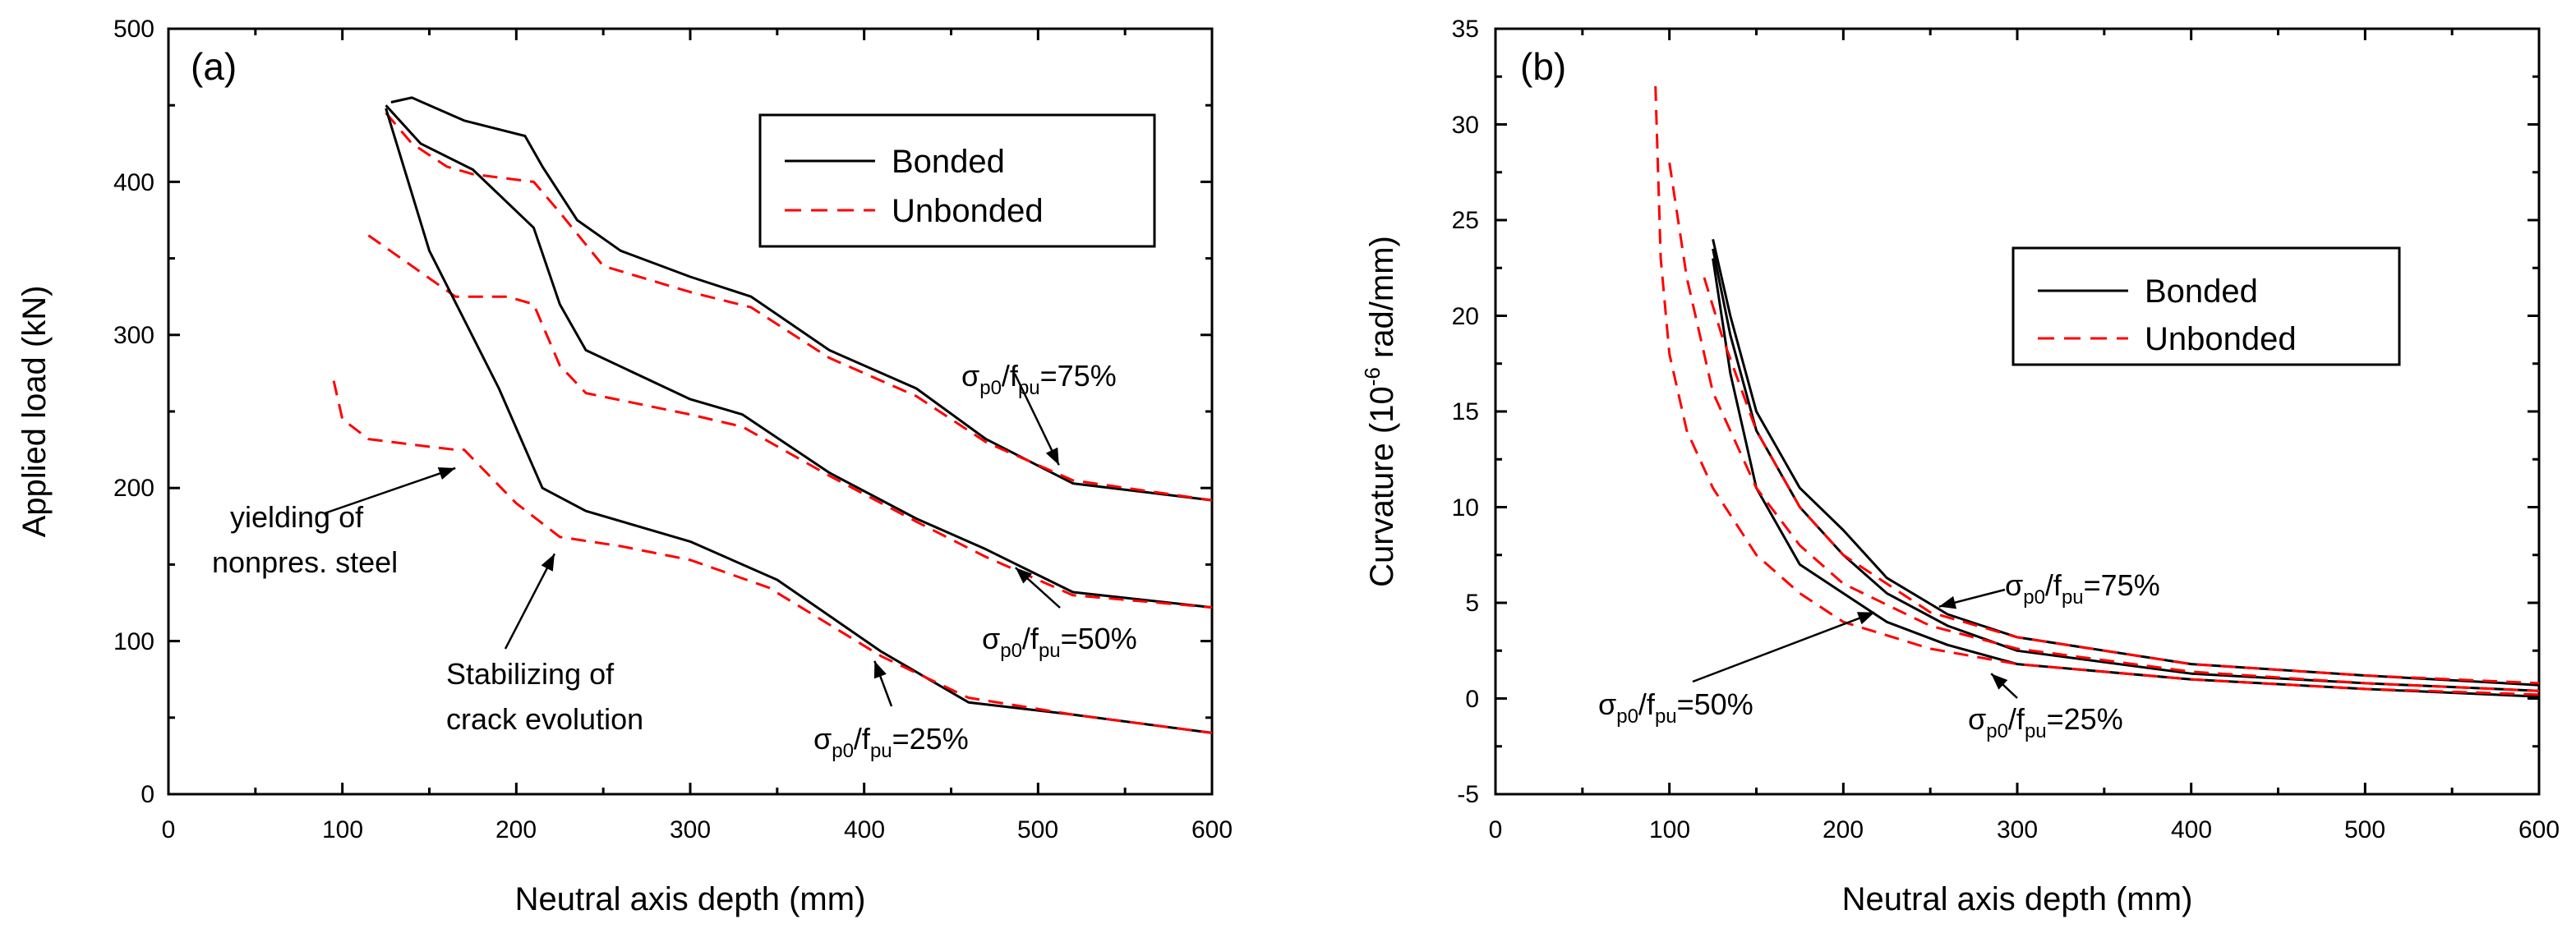 Image resolution: width=2576 pixels, height=942 pixels. Describe the element at coordinates (297, 517) in the screenshot. I see `annotation-yielding-line1: yielding of` at that location.